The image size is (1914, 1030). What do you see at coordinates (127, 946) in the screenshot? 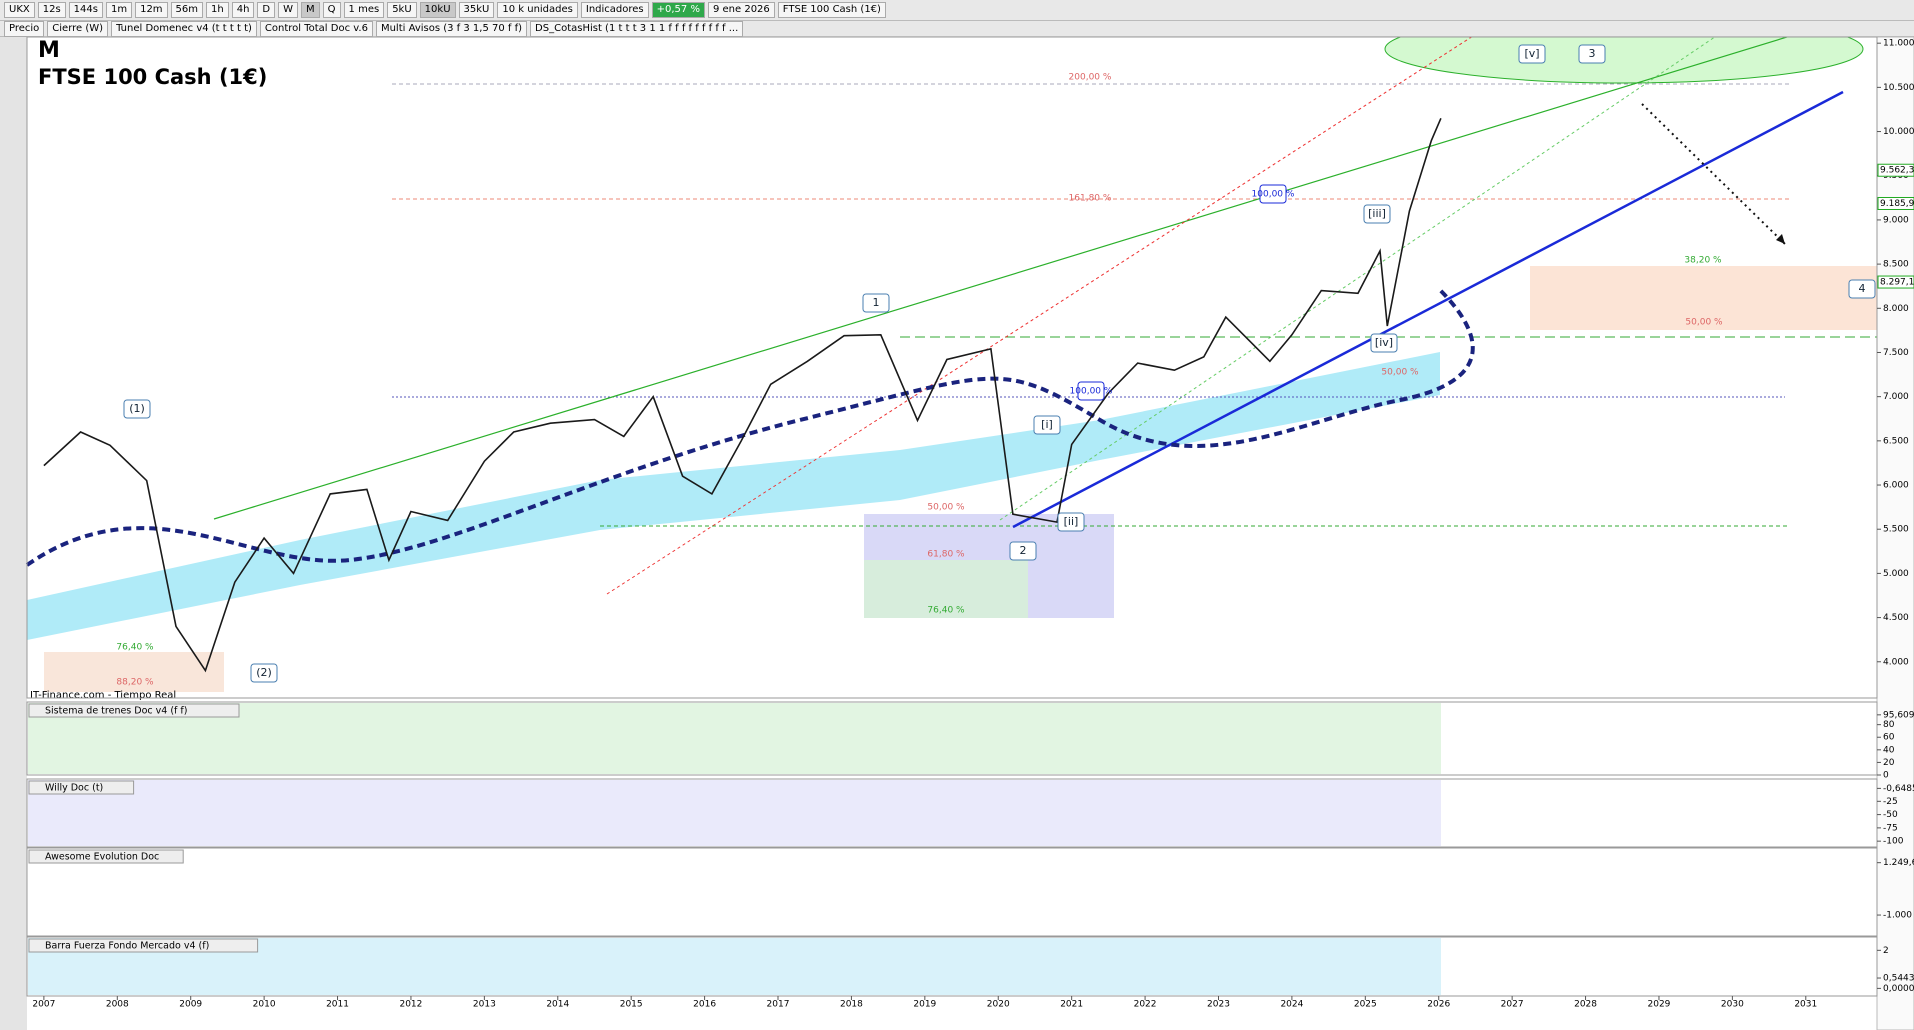
I see `panel-title: Barra Fuerza Fondo Mercado v4 (f)` at bounding box center [127, 946].